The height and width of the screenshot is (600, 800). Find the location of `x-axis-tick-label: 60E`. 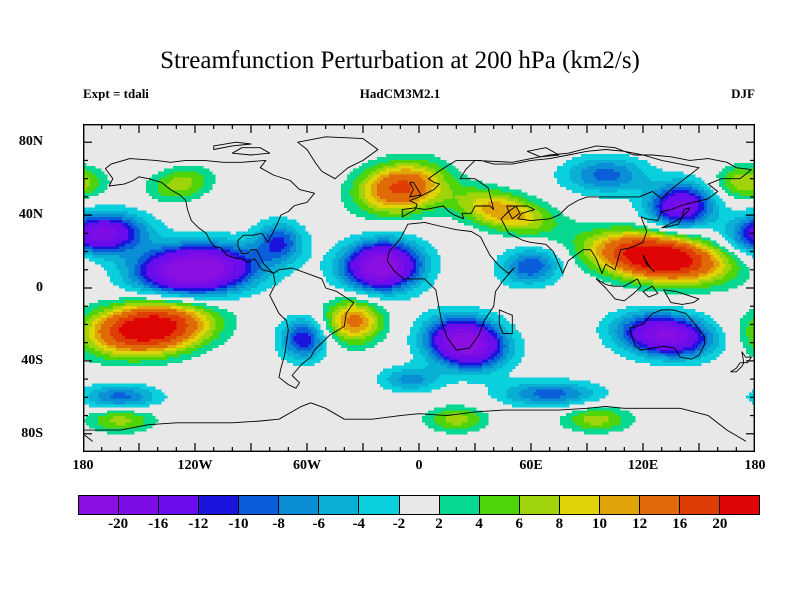

x-axis-tick-label: 60E is located at coordinates (531, 465).